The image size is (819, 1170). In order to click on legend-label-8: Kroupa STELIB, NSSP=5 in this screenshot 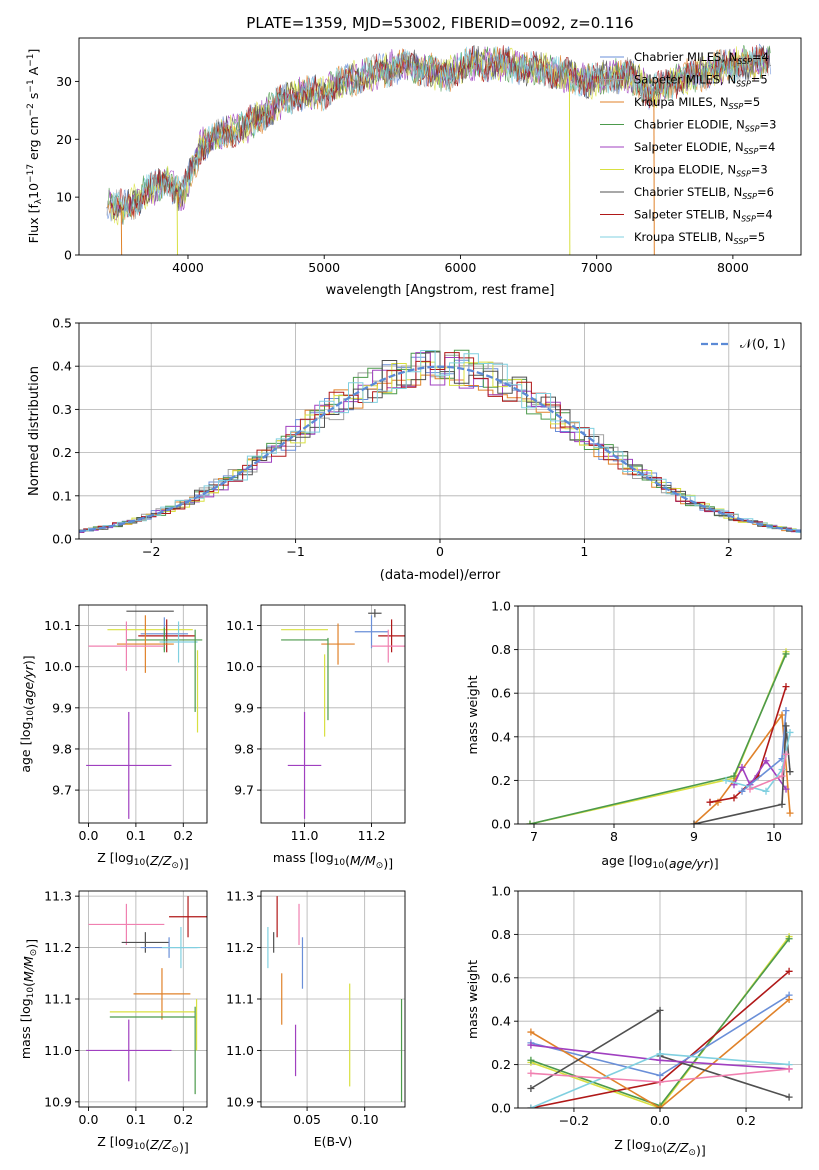, I will do `click(699, 238)`.